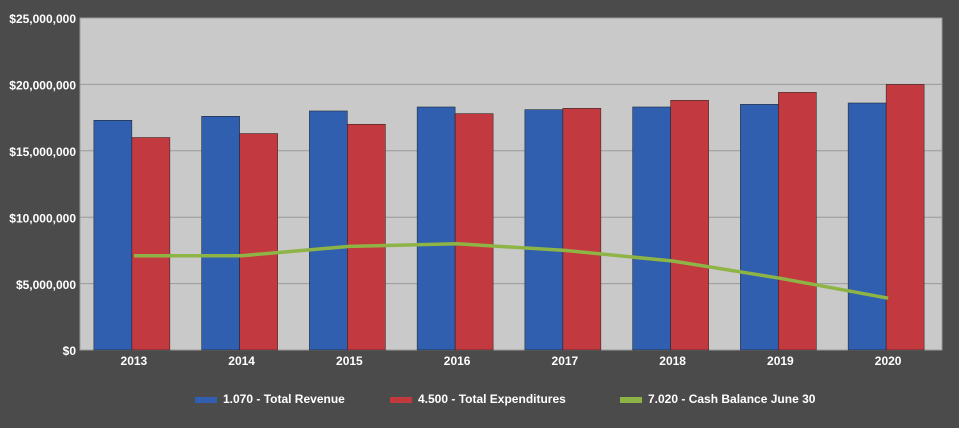  I want to click on y-tick-label: $20,000,000, so click(42, 86).